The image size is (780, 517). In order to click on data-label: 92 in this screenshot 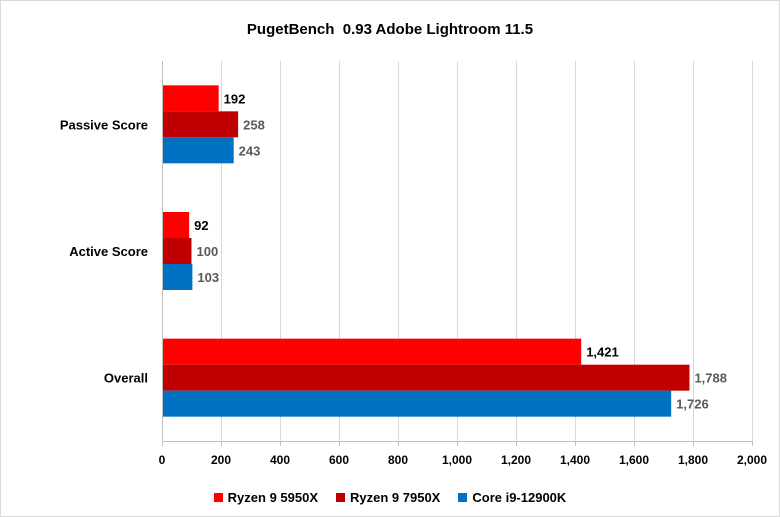, I will do `click(201, 225)`.